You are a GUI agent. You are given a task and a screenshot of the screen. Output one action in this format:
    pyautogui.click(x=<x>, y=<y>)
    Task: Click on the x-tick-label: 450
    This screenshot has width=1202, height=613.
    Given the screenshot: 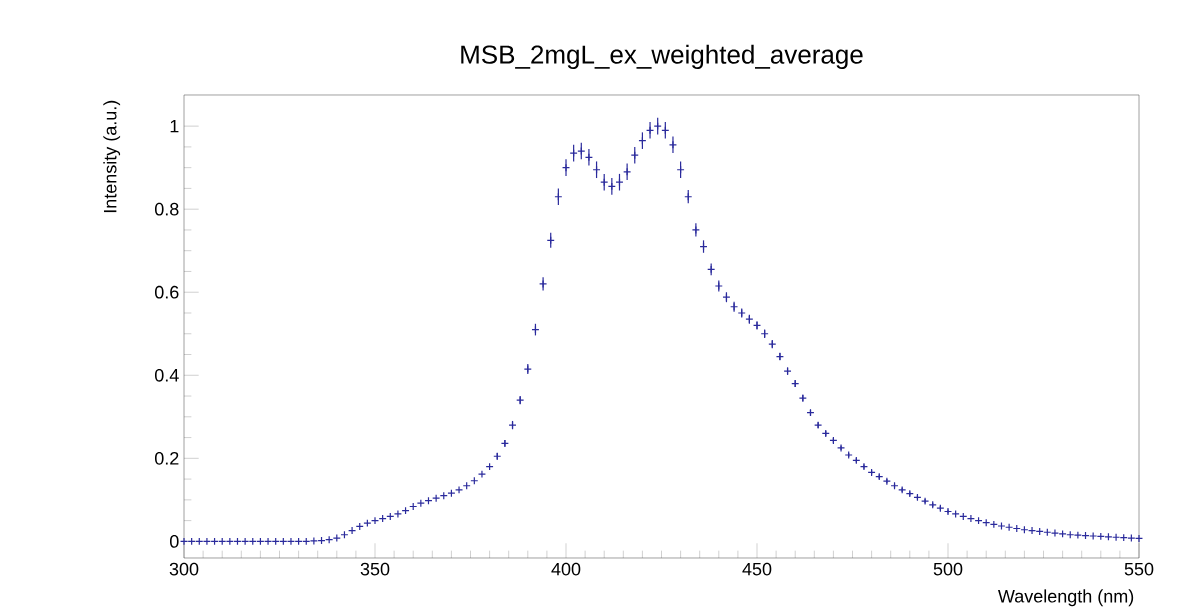 What is the action you would take?
    pyautogui.click(x=757, y=569)
    